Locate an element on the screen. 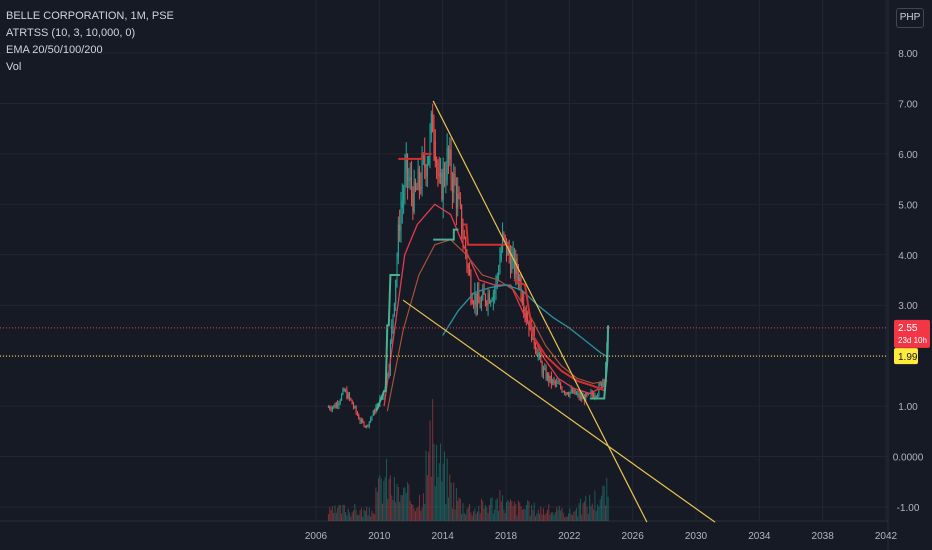 This screenshot has height=550, width=932. y-tick-label: 7.00 is located at coordinates (908, 104).